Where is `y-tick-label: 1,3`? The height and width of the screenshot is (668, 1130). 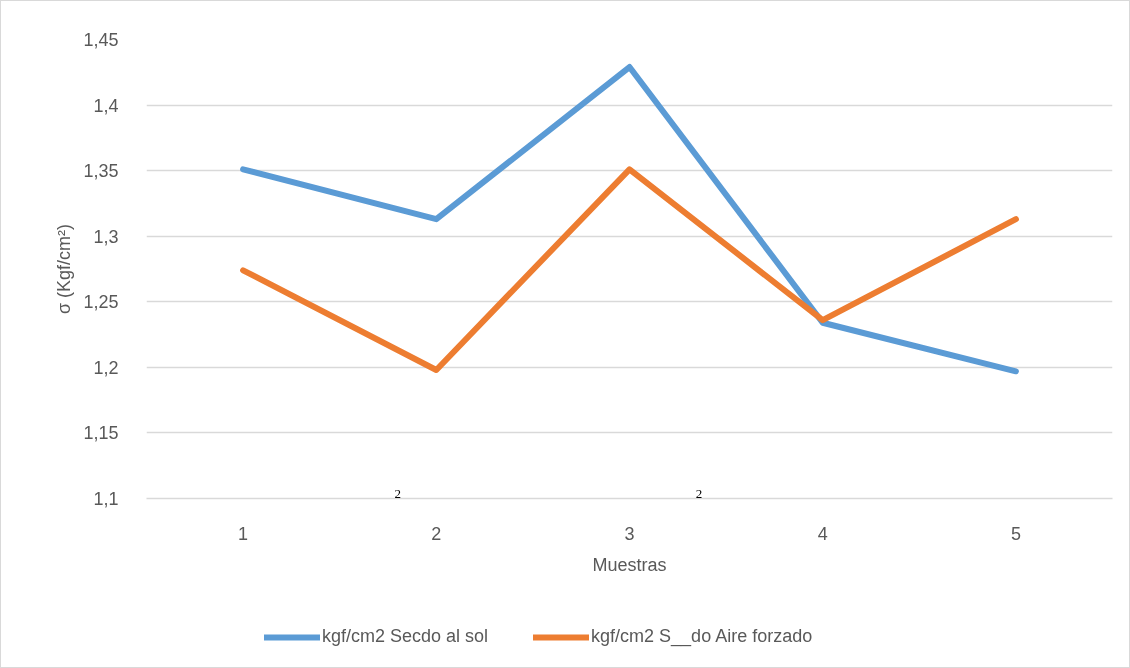
y-tick-label: 1,3 is located at coordinates (106, 236).